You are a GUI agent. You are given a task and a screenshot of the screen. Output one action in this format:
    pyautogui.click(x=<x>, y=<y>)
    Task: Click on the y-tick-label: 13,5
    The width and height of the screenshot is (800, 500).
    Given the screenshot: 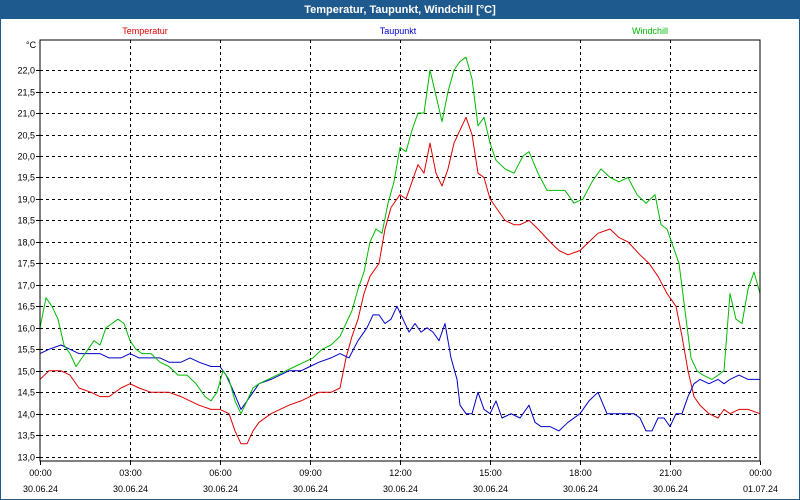 What is the action you would take?
    pyautogui.click(x=26, y=436)
    